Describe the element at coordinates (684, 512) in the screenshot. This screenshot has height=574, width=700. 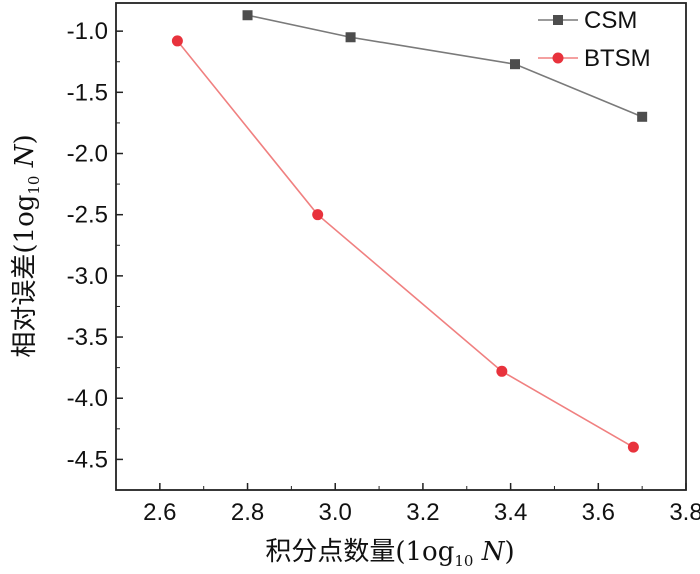
I see `x-tick-label: 3.8` at that location.